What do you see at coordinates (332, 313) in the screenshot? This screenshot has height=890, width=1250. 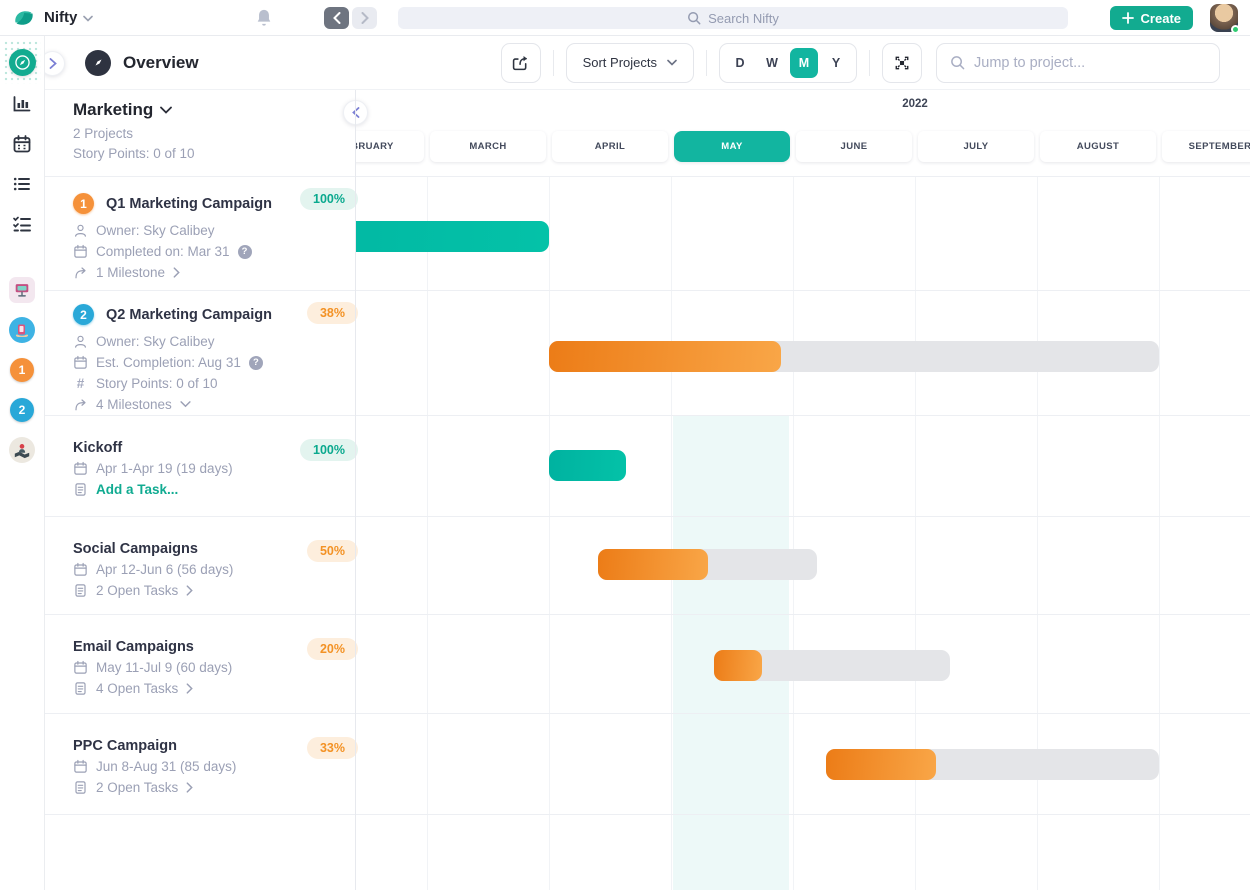 I see `progress-badge: 38%` at bounding box center [332, 313].